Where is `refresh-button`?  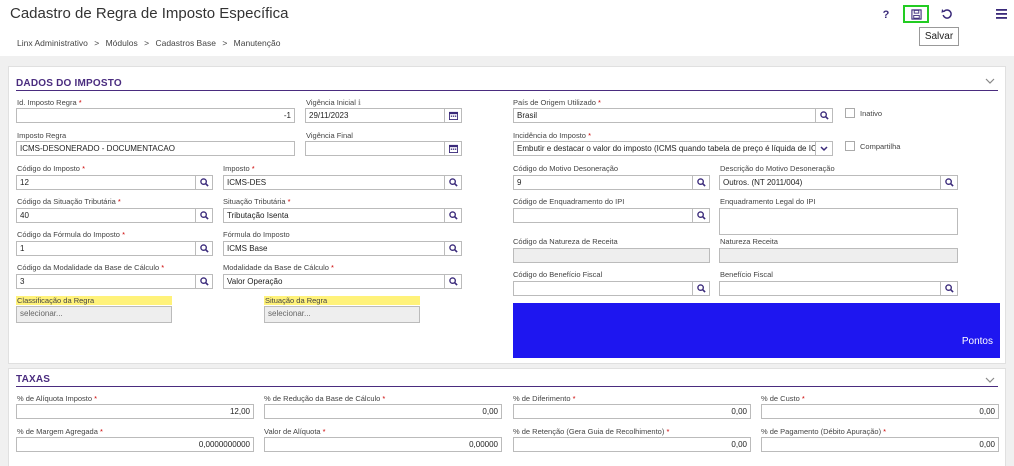
refresh-button is located at coordinates (947, 14).